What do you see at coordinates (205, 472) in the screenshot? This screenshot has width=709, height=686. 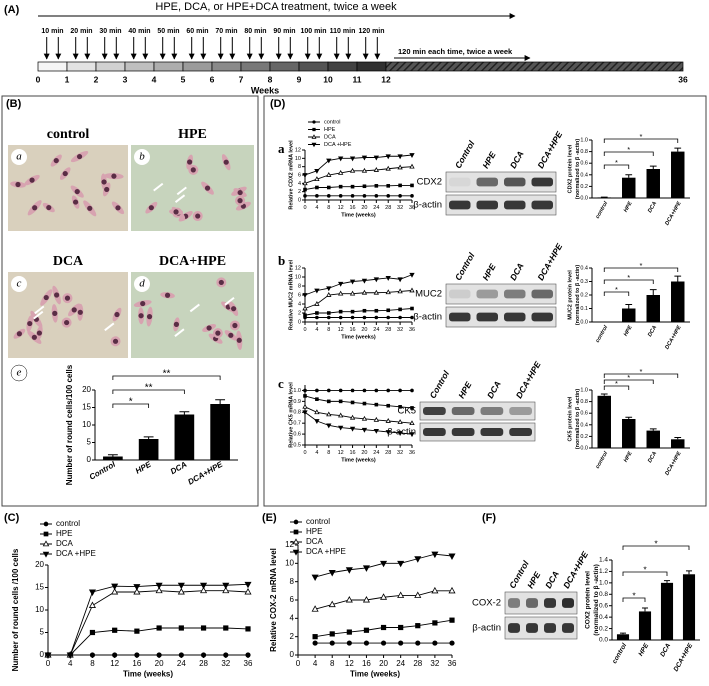 I see `x-tick-label: DCA+HPE` at bounding box center [205, 472].